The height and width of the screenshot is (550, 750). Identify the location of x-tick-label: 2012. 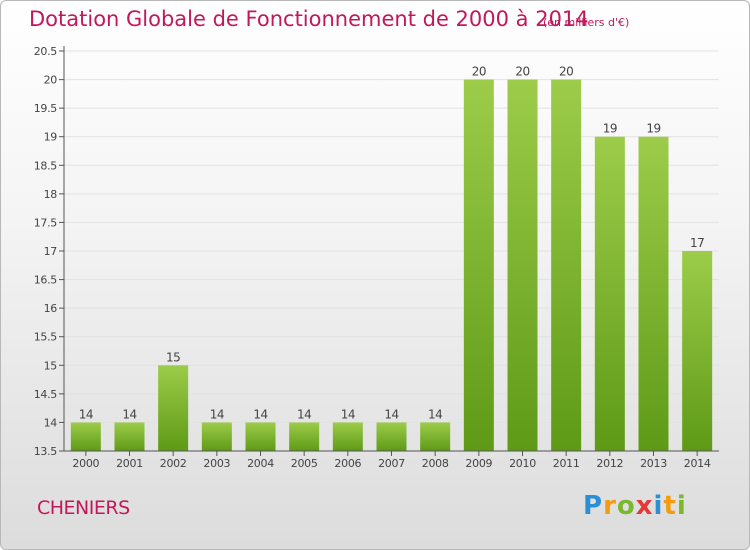
(609, 463).